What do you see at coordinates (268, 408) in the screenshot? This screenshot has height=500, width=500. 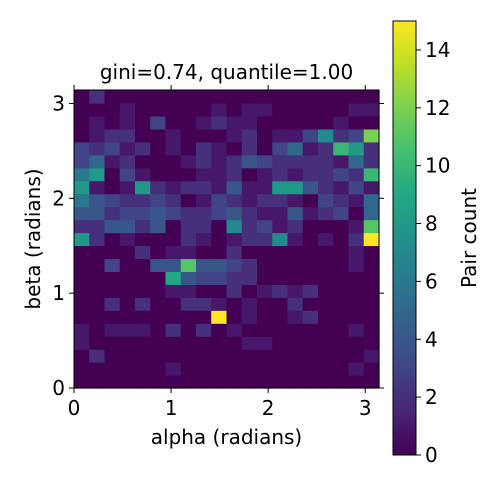 I see `x-tick-label: 2` at bounding box center [268, 408].